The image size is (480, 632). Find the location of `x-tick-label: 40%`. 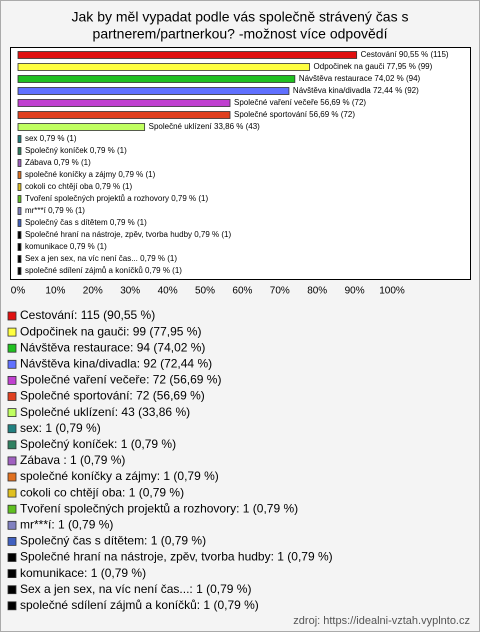

x-tick-label: 40% is located at coordinates (168, 291).